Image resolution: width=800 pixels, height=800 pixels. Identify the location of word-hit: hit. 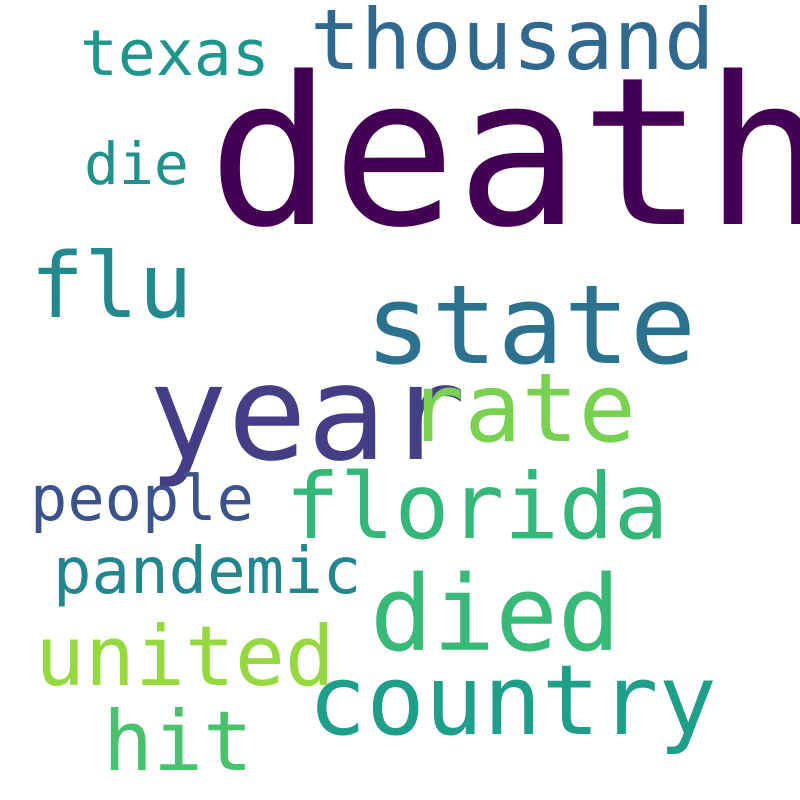
(178, 741).